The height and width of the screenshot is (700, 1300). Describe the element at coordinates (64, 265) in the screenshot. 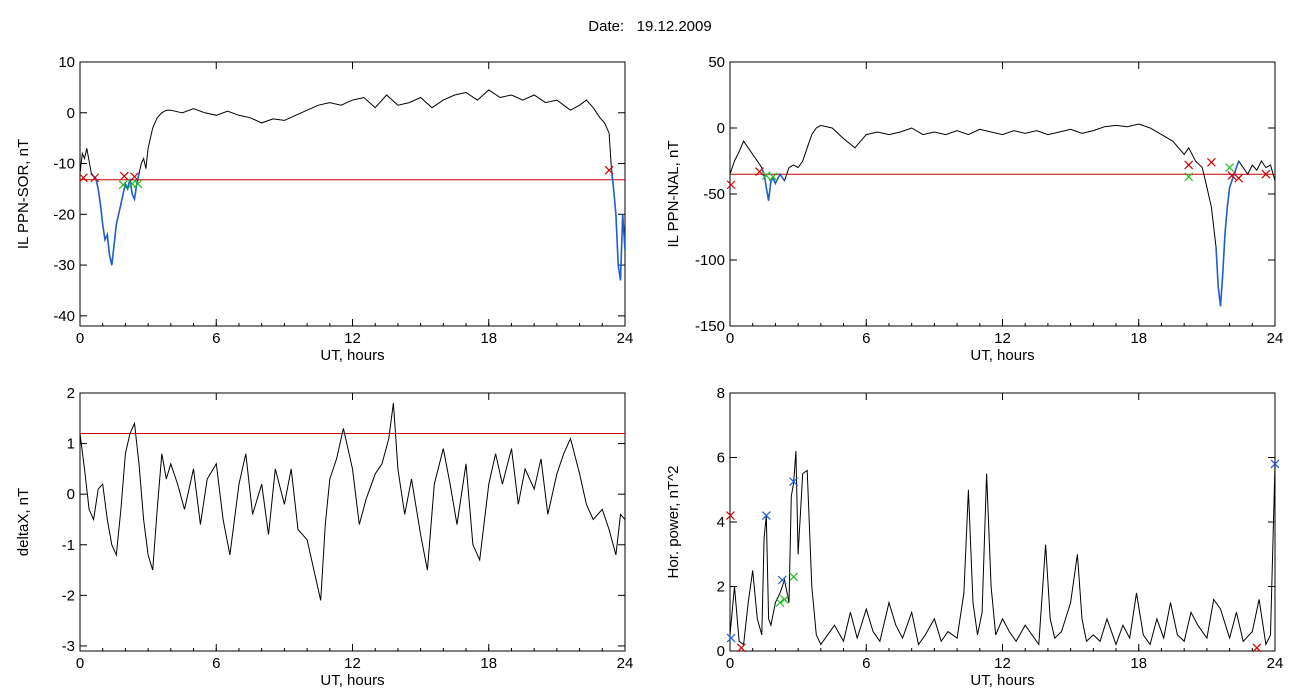

I see `y-tick-label: -30` at that location.